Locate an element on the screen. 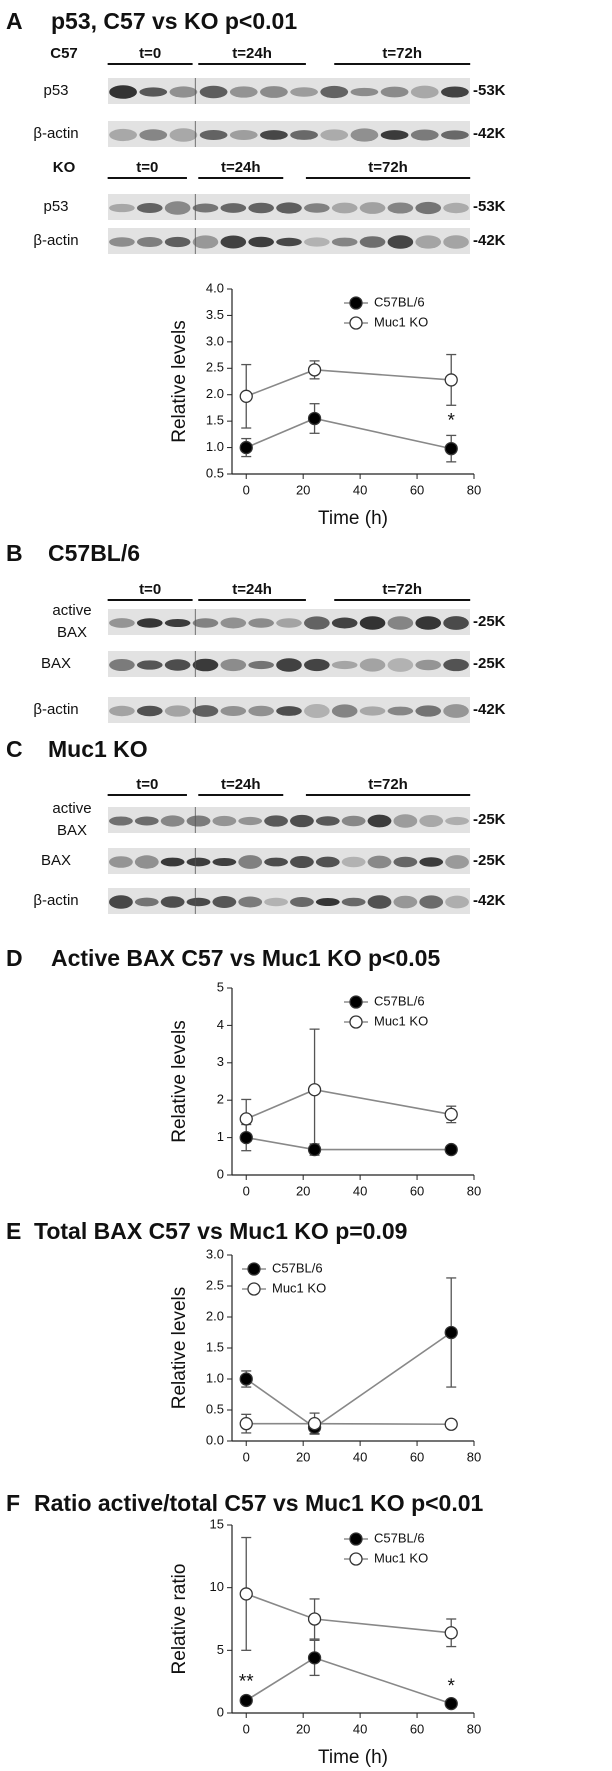  y-tick-label: 4.0 is located at coordinates (215, 287).